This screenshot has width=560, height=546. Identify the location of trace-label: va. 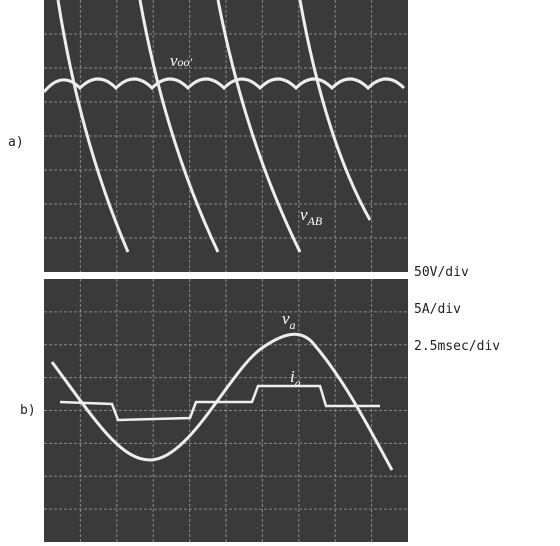
(289, 320).